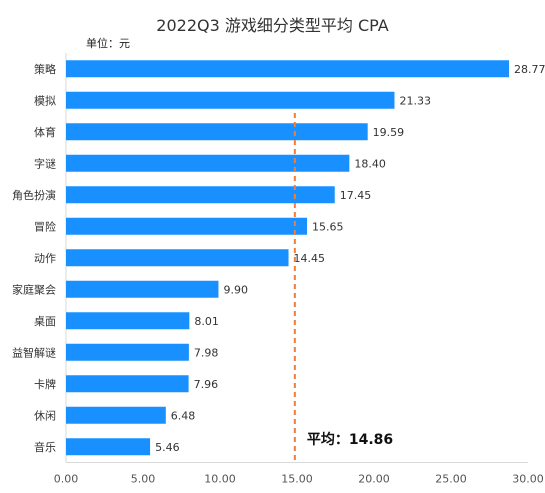 Image resolution: width=545 pixels, height=493 pixels. Describe the element at coordinates (389, 132) in the screenshot. I see `value-label: 19.59` at that location.